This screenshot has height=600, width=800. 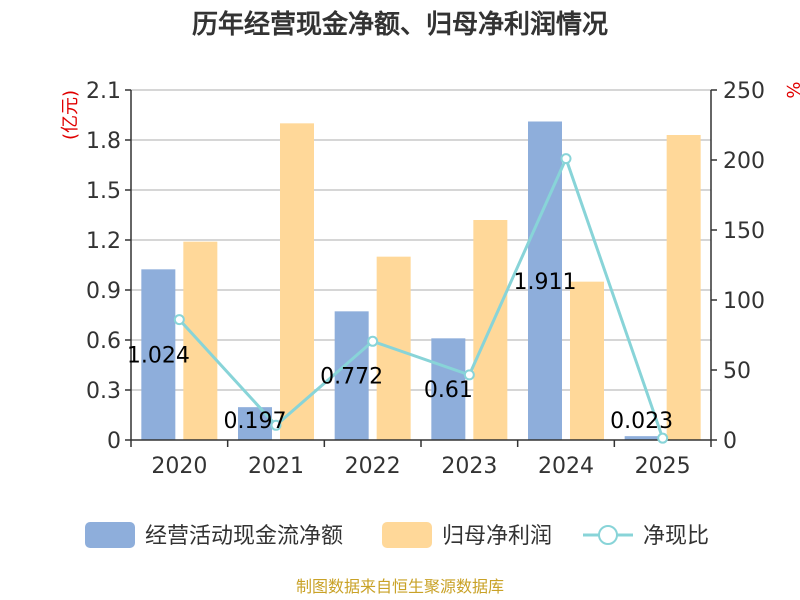 I want to click on x-tick-label-2020: 2020, so click(x=179, y=466).